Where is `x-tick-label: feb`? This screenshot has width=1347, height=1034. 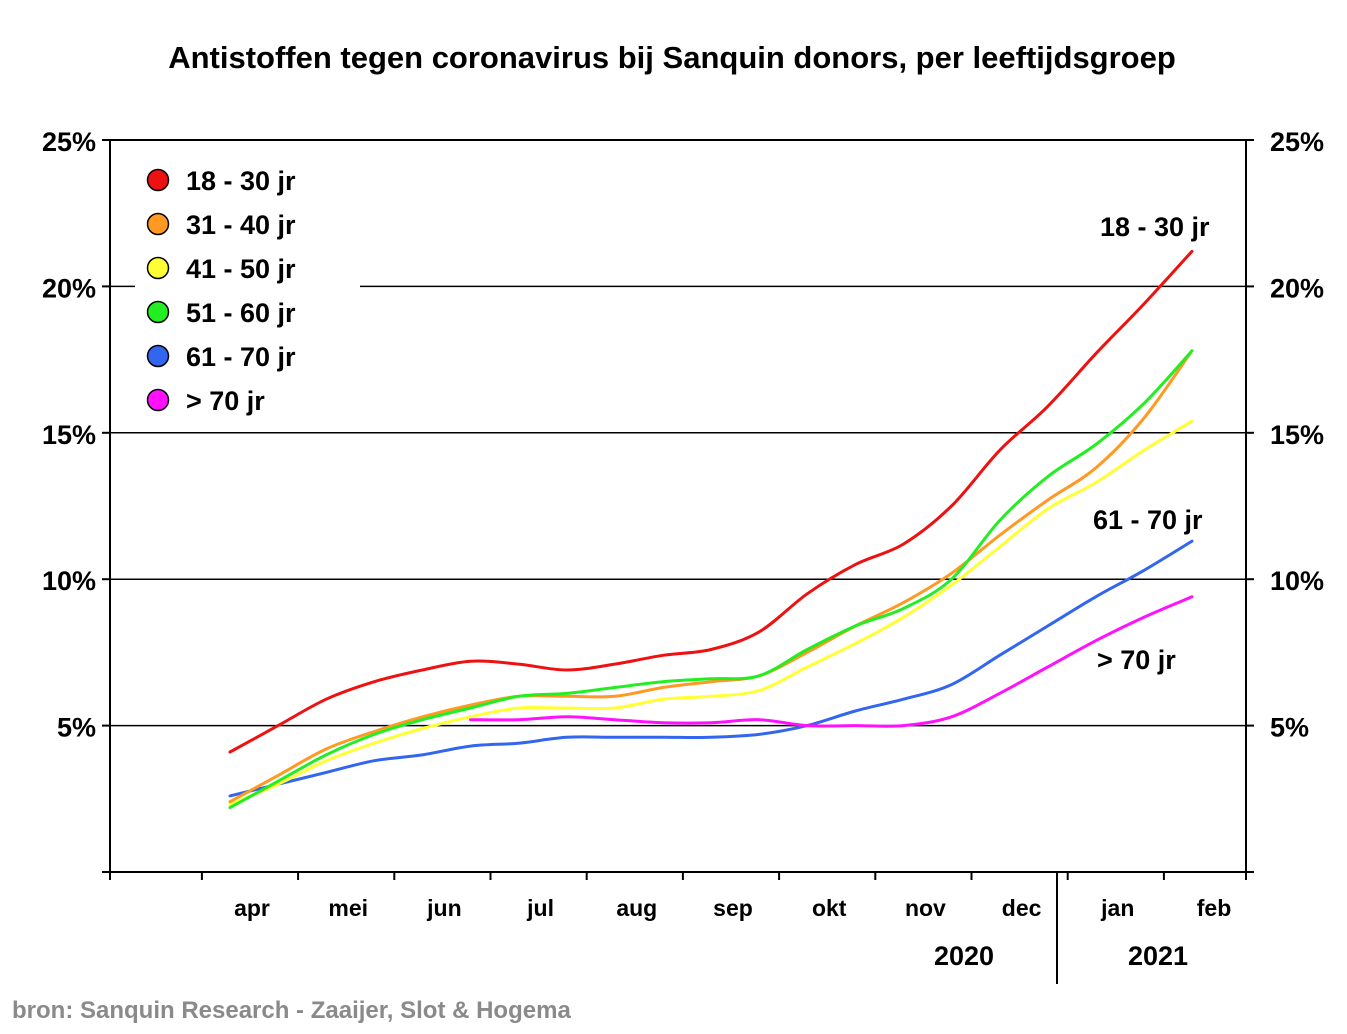
x-tick-label: feb is located at coordinates (1214, 908).